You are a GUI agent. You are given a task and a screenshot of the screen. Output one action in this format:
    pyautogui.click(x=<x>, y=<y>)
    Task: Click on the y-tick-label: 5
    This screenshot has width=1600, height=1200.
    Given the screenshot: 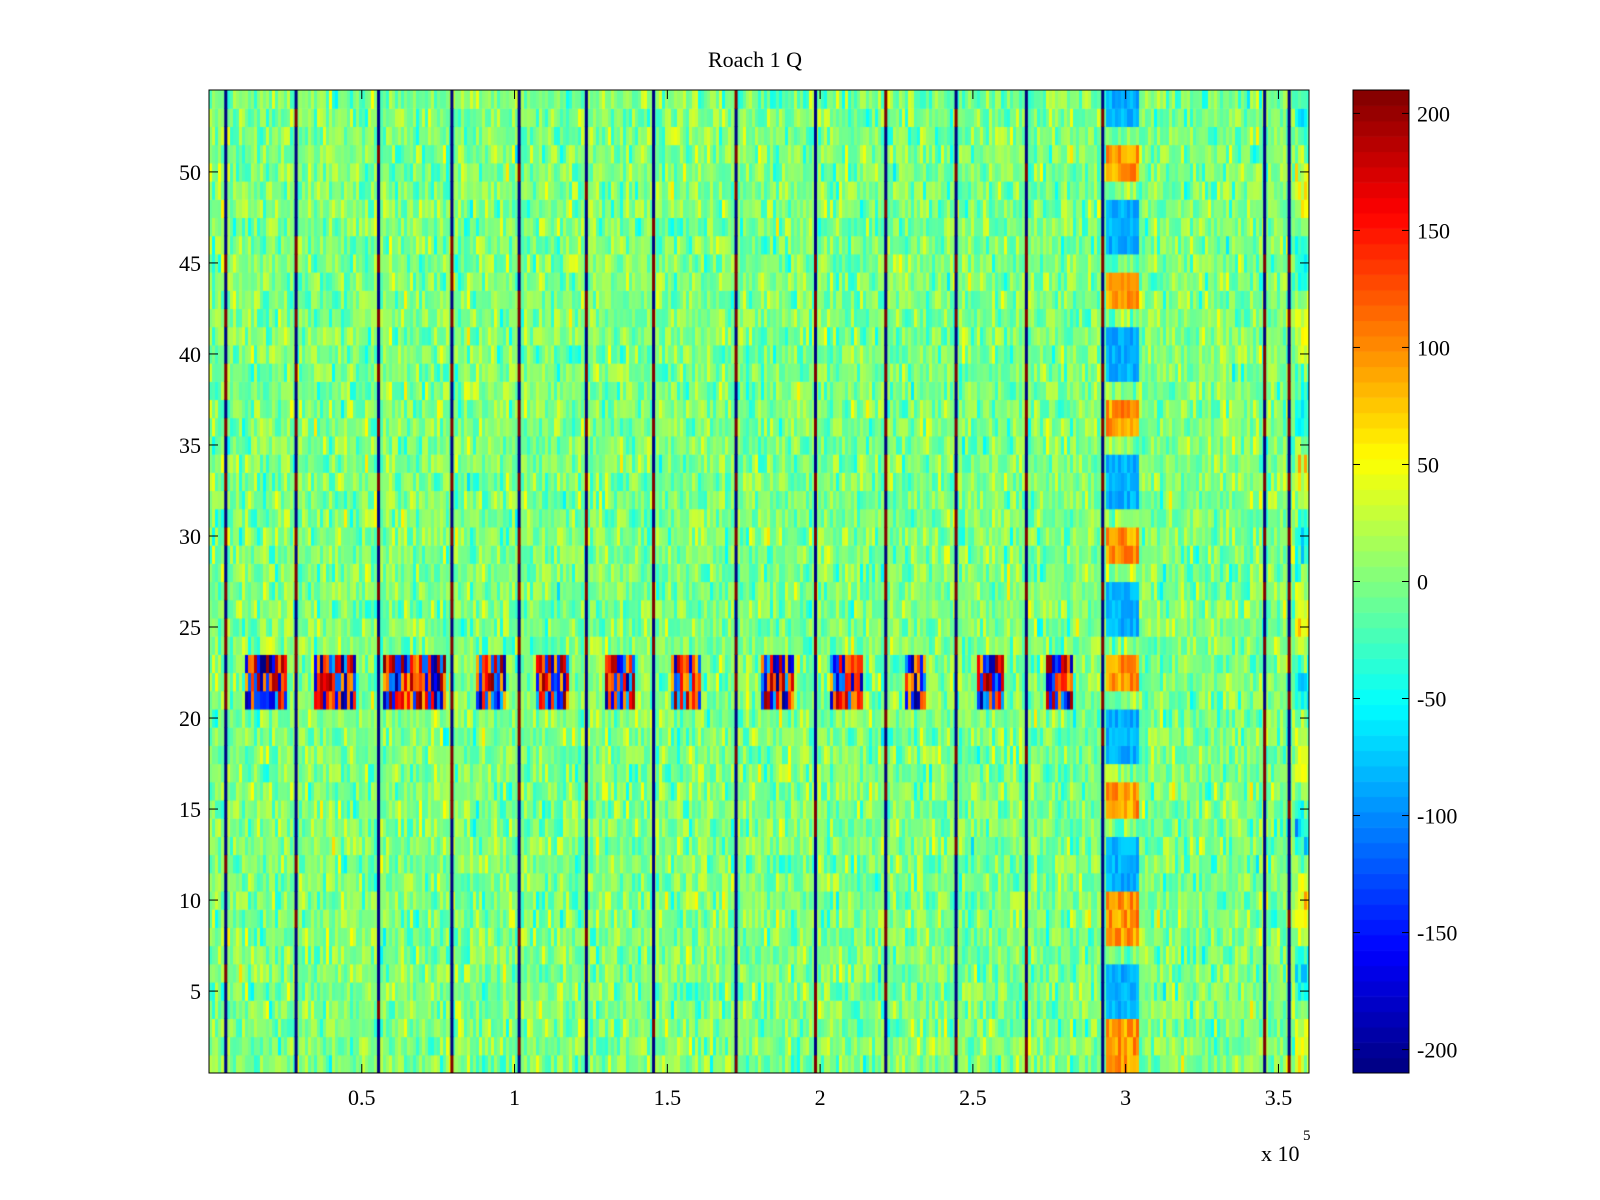 What is the action you would take?
    pyautogui.click(x=195, y=991)
    